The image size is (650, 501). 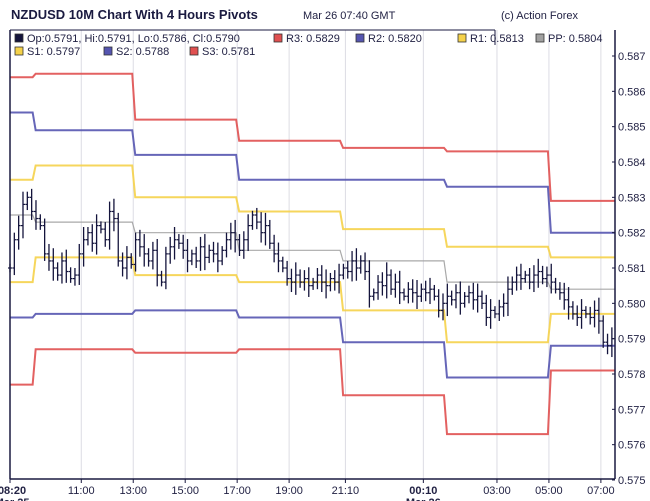 What do you see at coordinates (19, 38) in the screenshot?
I see `ohlc-swatch` at bounding box center [19, 38].